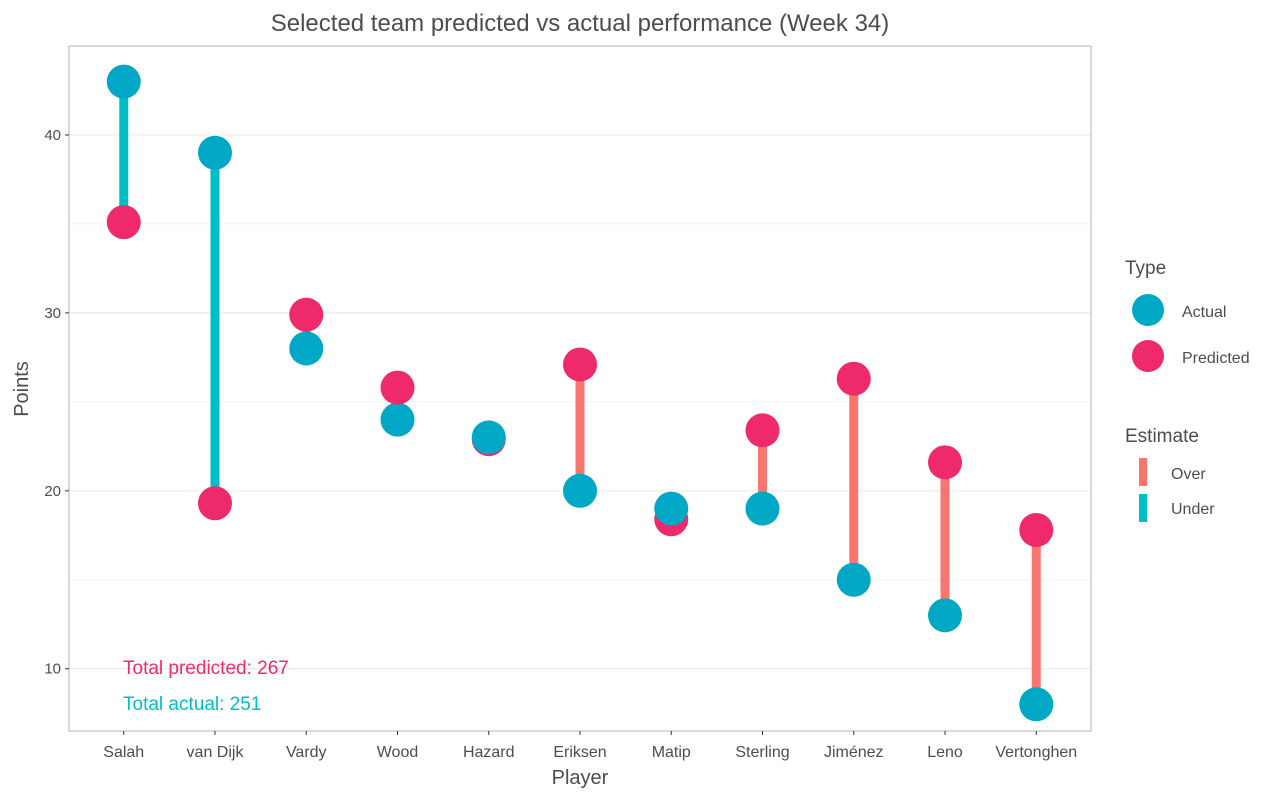  What do you see at coordinates (192, 704) in the screenshot?
I see `total-actual-annotation: Total actual: 251` at bounding box center [192, 704].